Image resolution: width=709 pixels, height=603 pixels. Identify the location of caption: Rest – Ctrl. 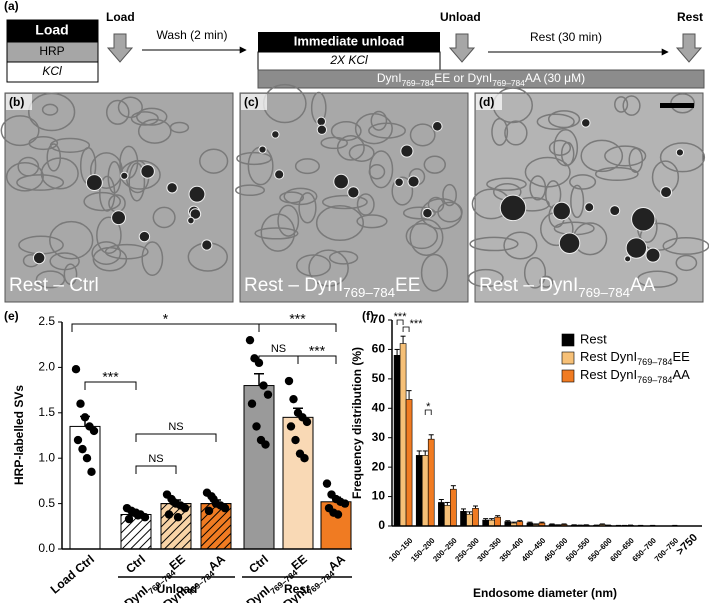
(54, 285).